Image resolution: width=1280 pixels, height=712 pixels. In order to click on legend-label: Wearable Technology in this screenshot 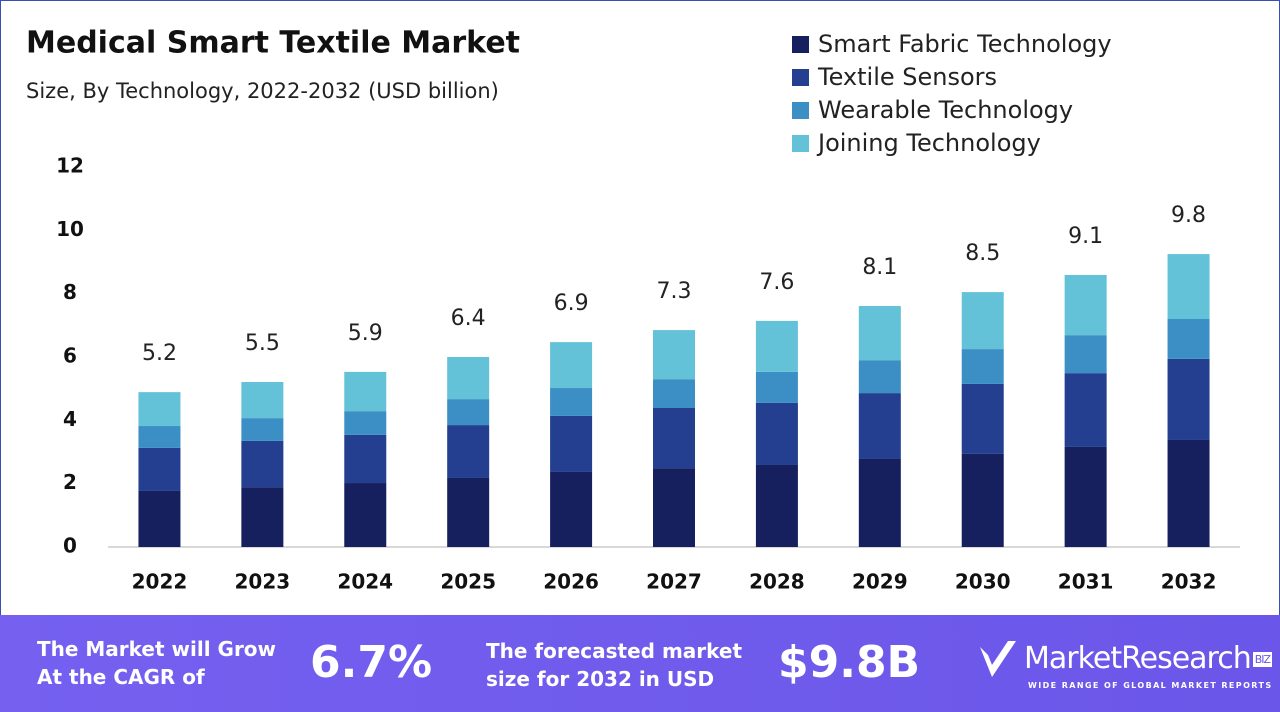, I will do `click(945, 110)`.